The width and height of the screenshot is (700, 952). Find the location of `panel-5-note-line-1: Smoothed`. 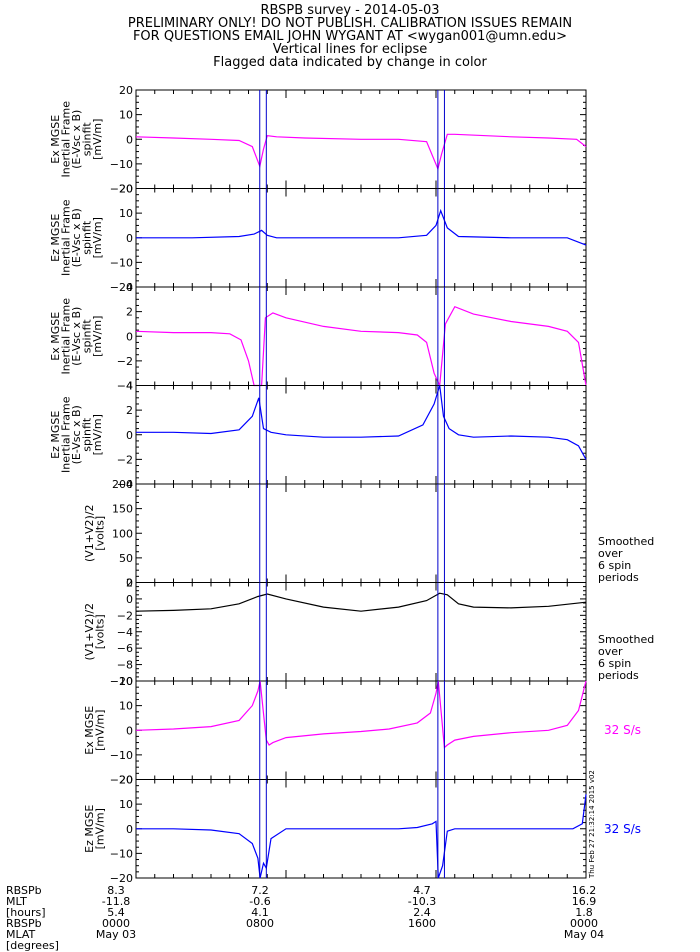

panel-5-note-line-1: Smoothed is located at coordinates (626, 541).